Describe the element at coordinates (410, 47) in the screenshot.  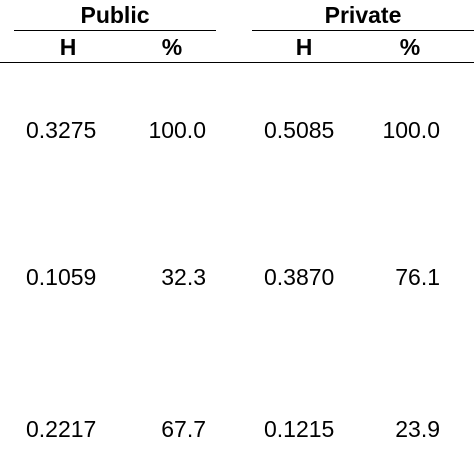
I see `column-header-private-percent: %` at that location.